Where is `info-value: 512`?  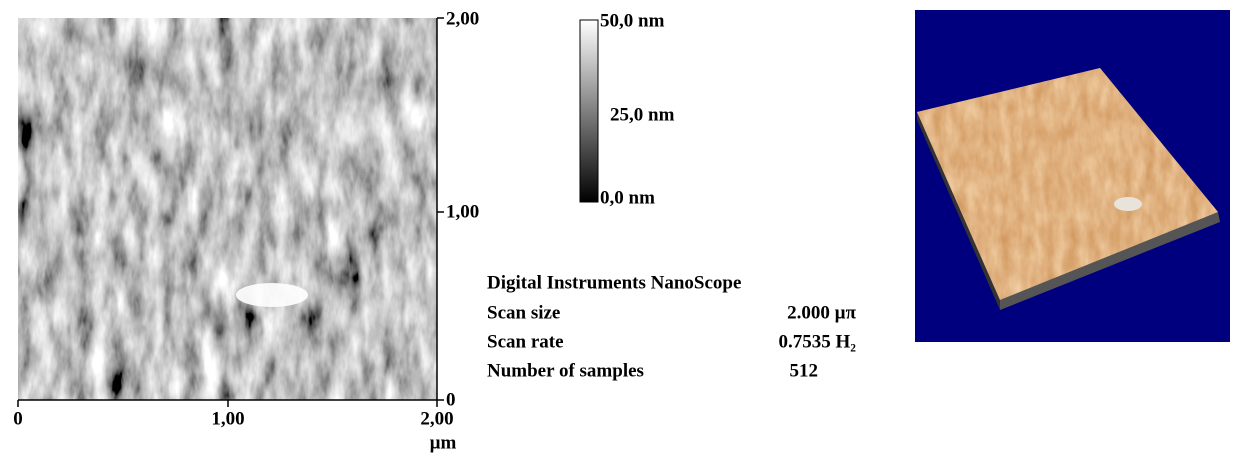
info-value: 512 is located at coordinates (804, 370).